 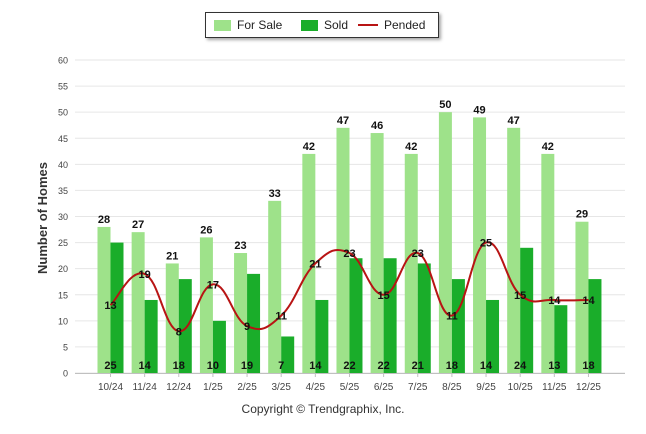 I want to click on data-label-for-sale-9/25: 49, so click(x=479, y=110).